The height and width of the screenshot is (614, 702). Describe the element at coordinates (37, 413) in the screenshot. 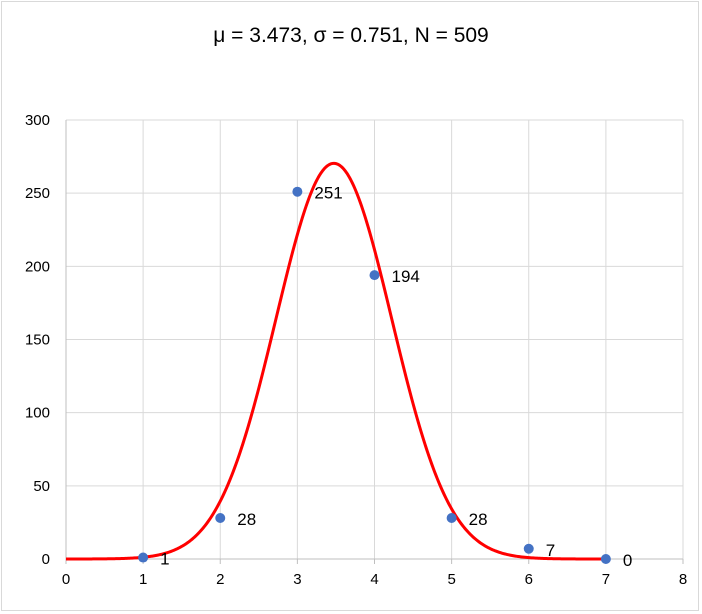

I see `y-tick-label: 100` at that location.